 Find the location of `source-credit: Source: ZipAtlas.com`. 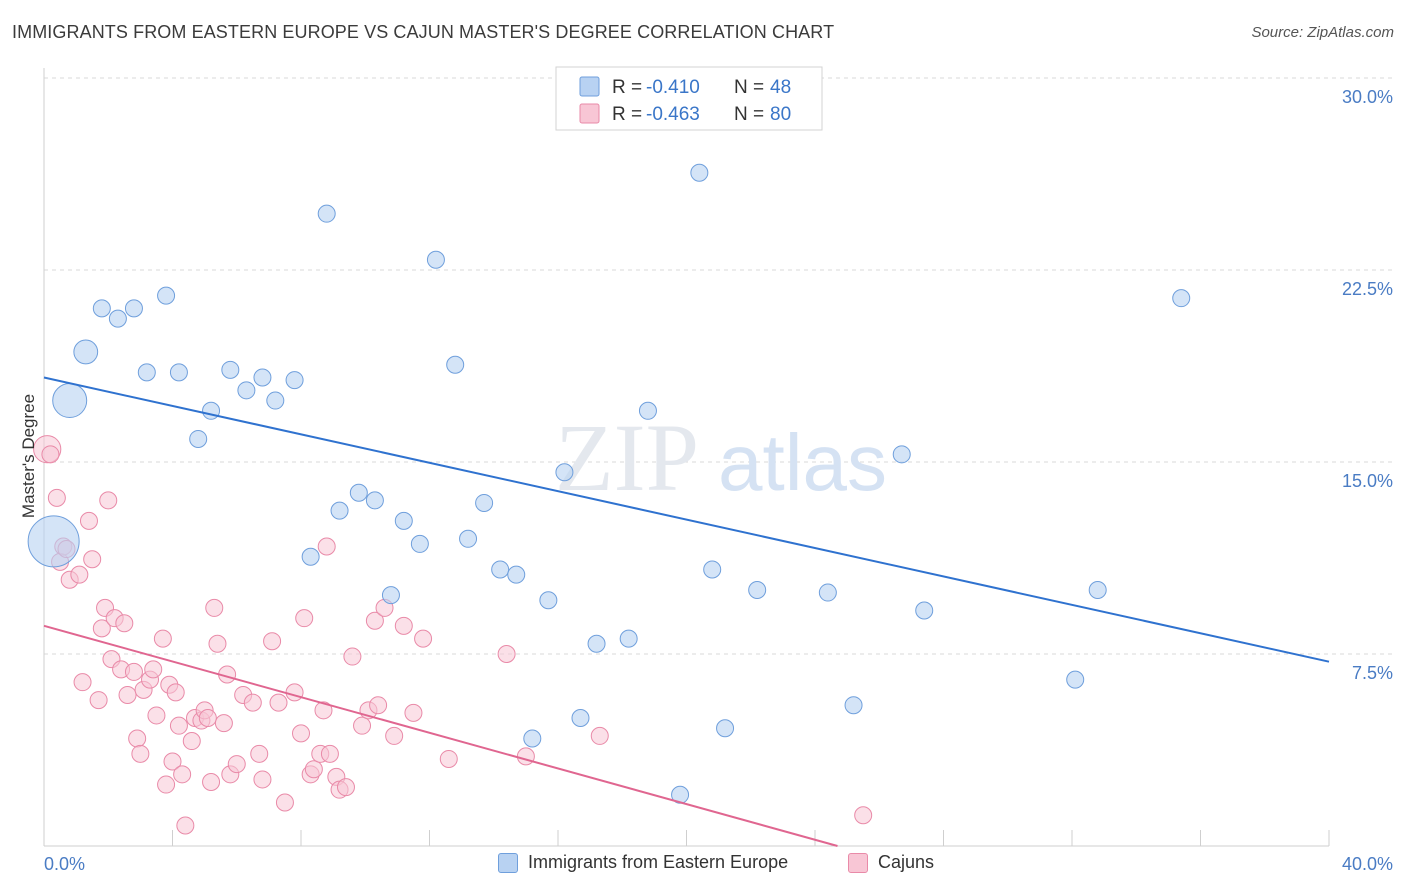

source-credit: Source: ZipAtlas.com is located at coordinates (1322, 32).